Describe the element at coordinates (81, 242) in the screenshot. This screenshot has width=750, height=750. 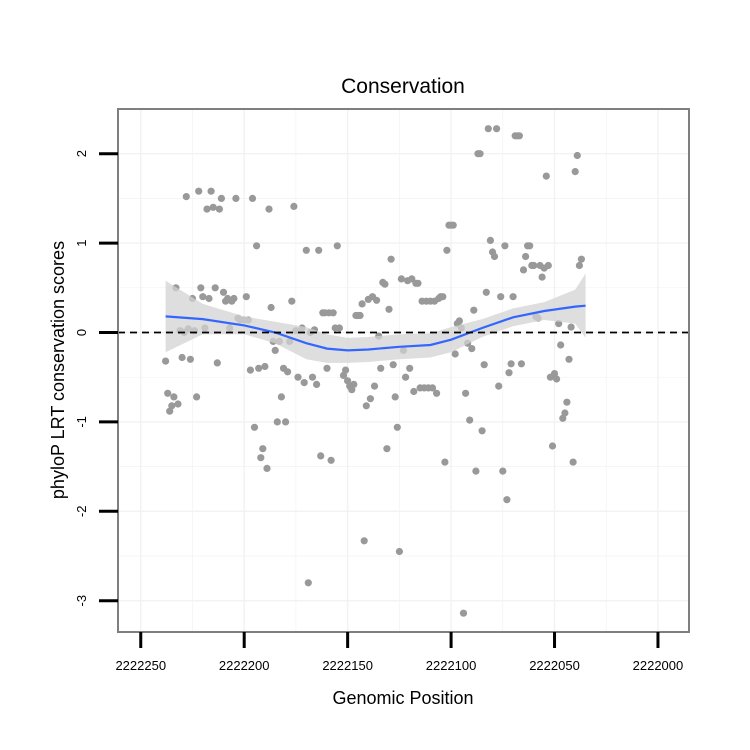
I see `y-tick-label: 1` at that location.